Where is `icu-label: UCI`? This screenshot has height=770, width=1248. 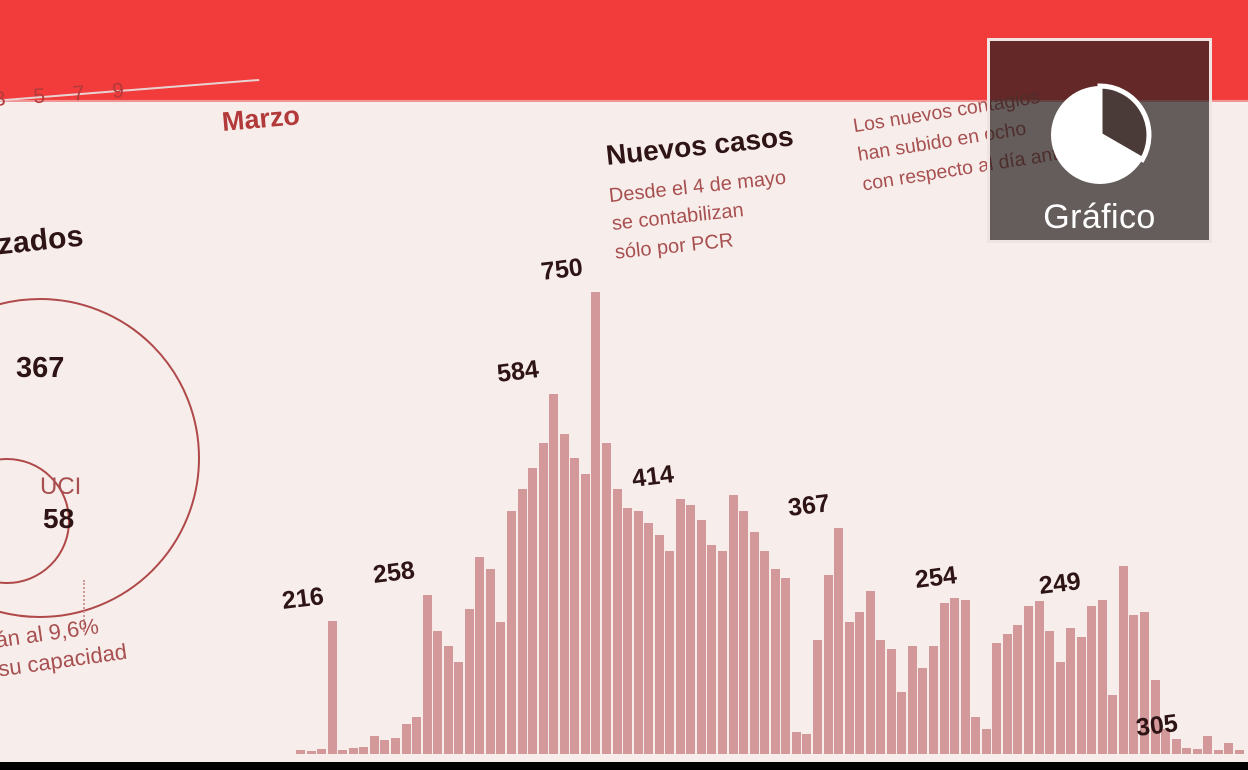
icu-label: UCI is located at coordinates (61, 486).